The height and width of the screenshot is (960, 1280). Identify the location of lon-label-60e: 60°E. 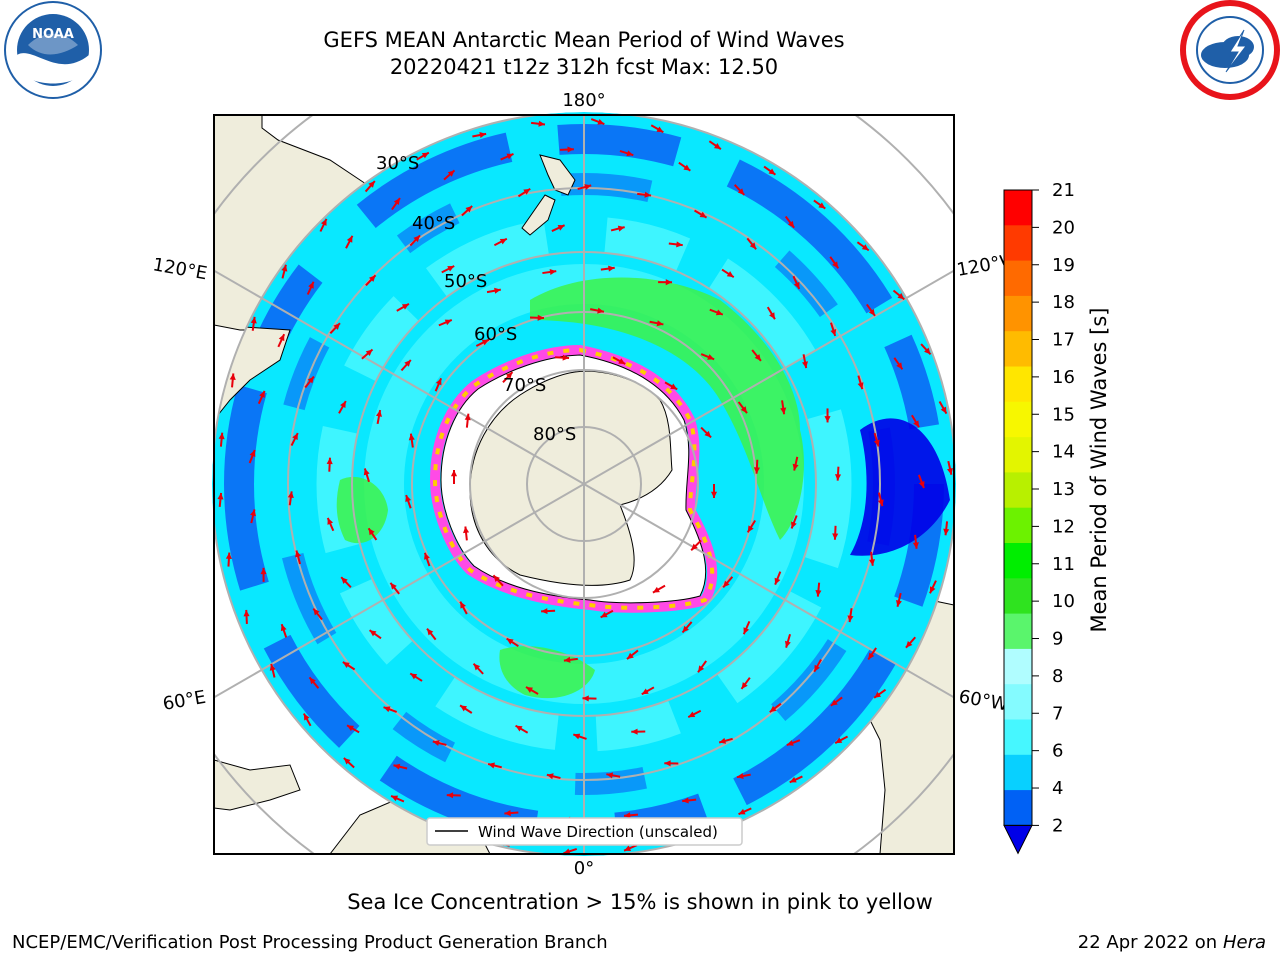
(184, 701).